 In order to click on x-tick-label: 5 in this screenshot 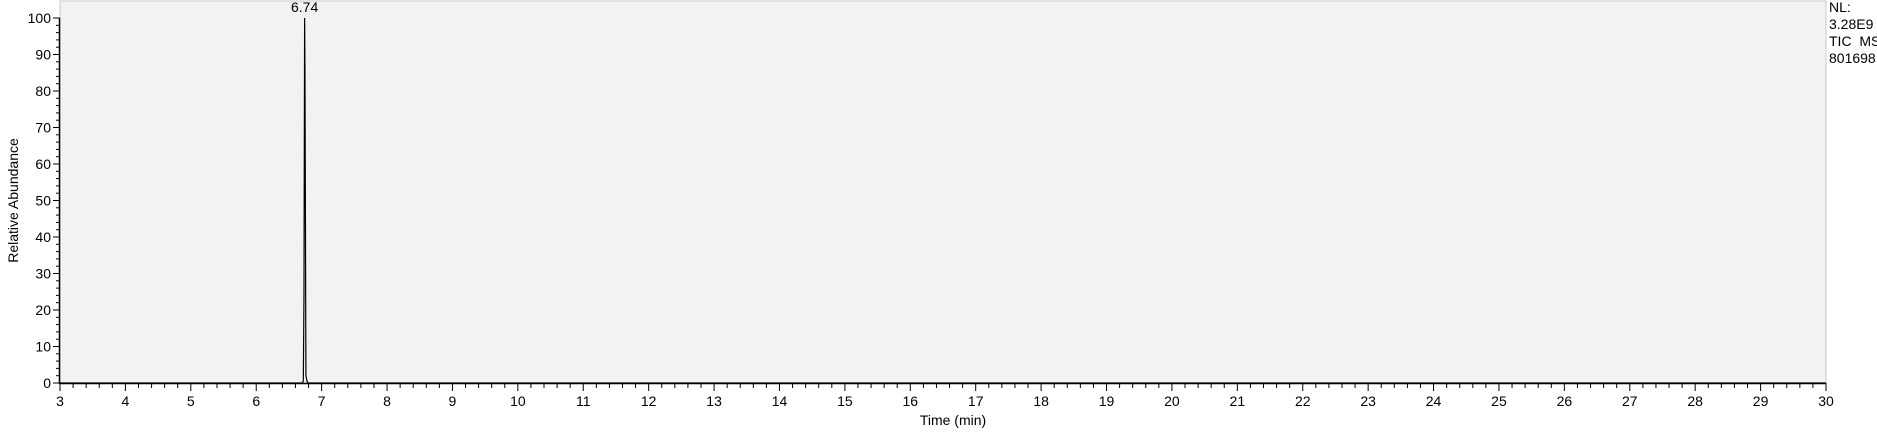, I will do `click(191, 401)`.